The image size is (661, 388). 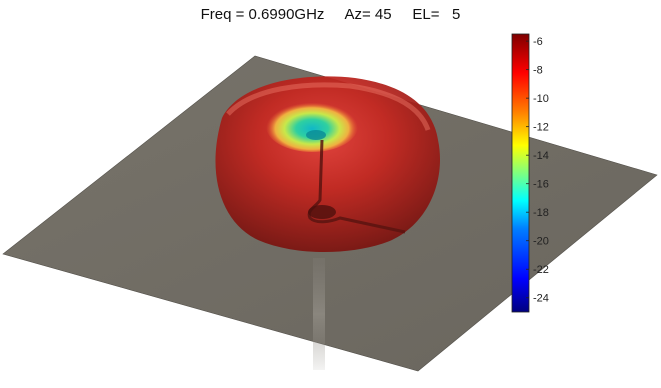 I want to click on plot-title: Freq = 0.6990GHz Az= 45 EL= 5, so click(x=330, y=14).